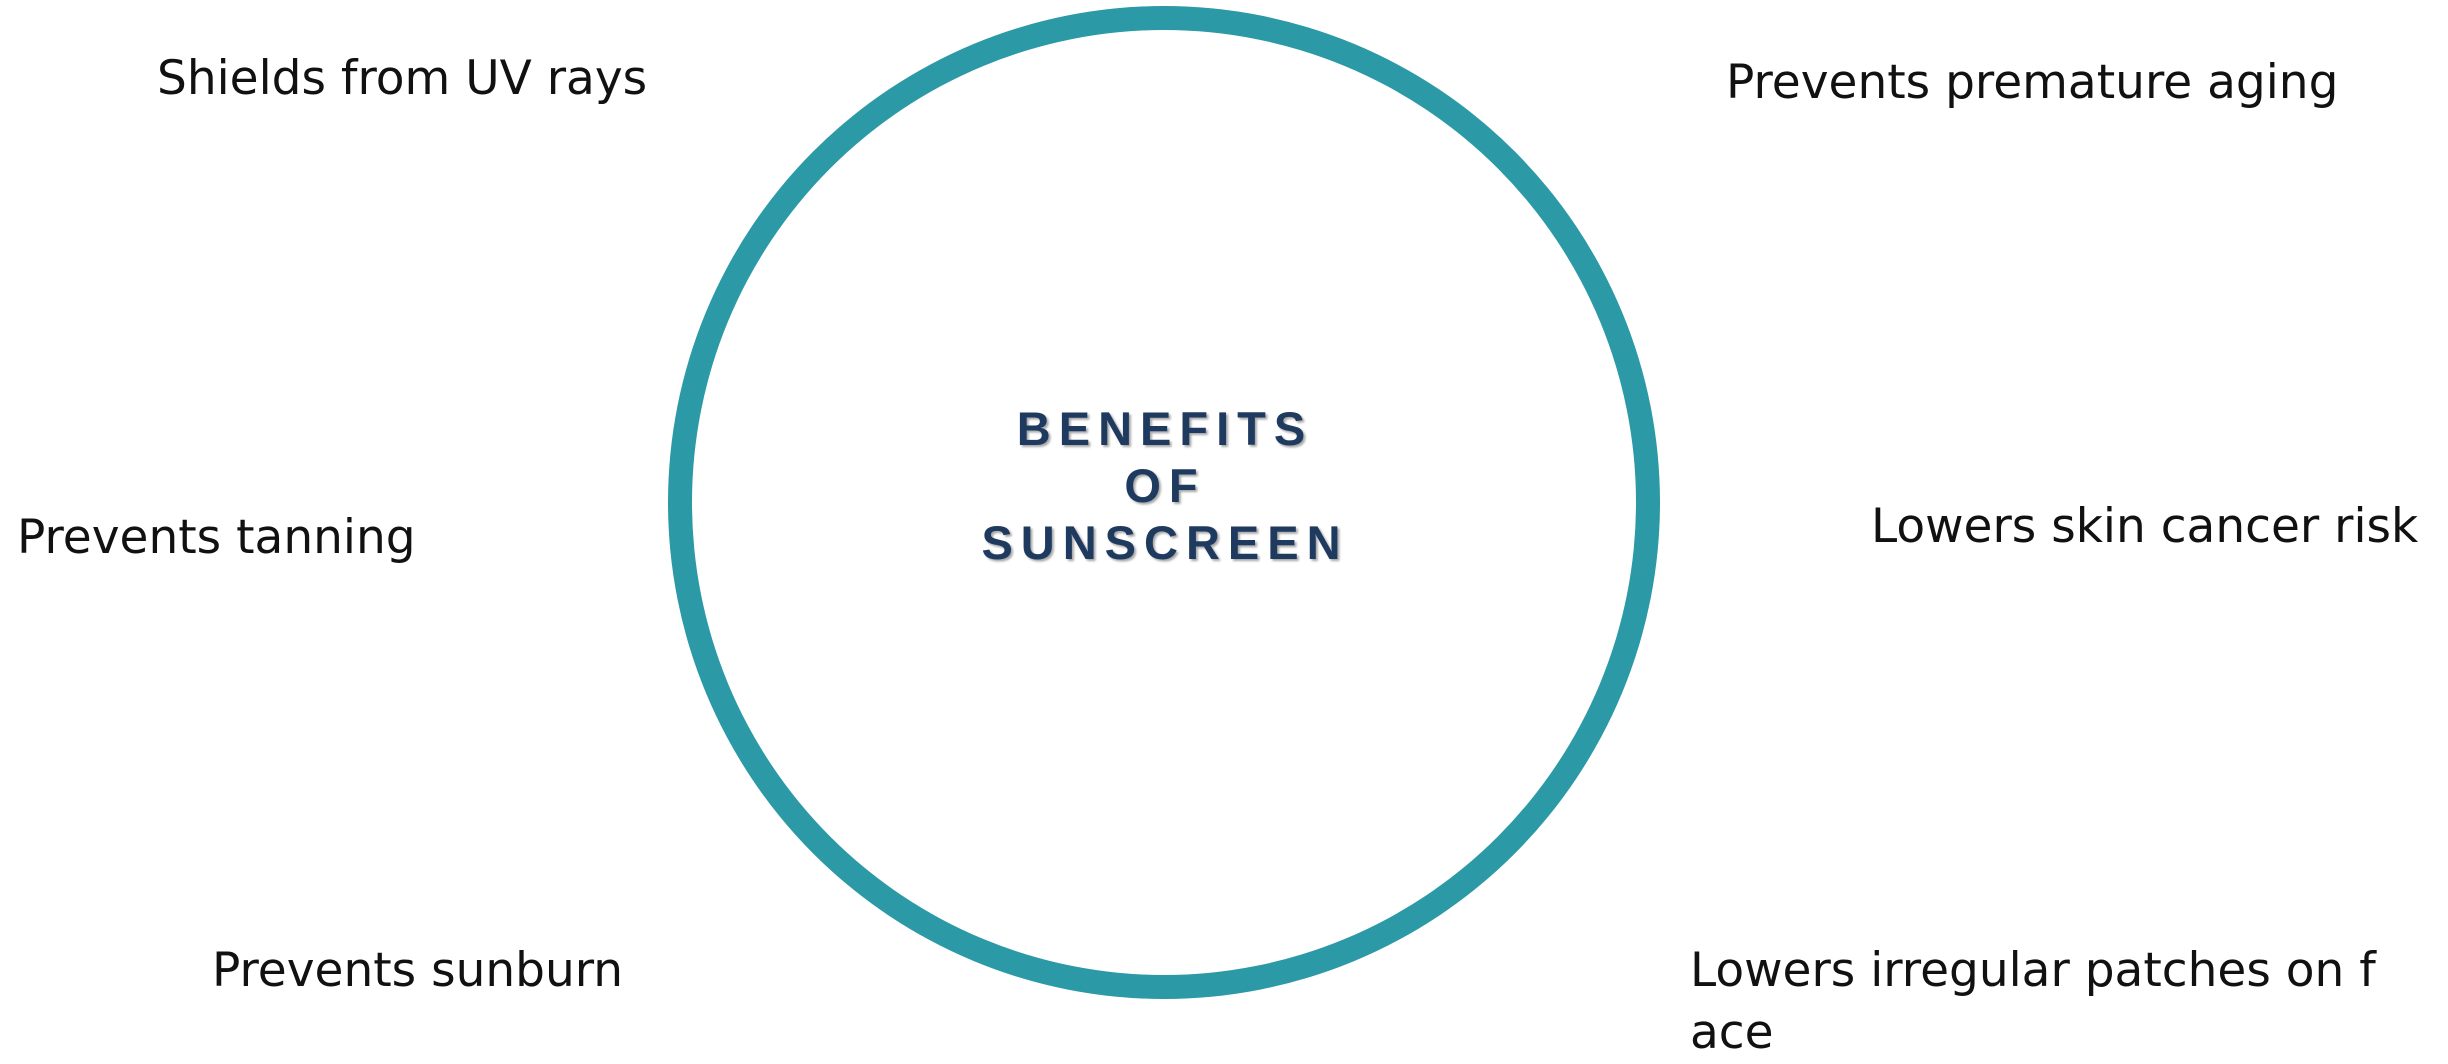  What do you see at coordinates (216, 537) in the screenshot?
I see `benefit-label-prevents-tanning: Prevents tanning` at bounding box center [216, 537].